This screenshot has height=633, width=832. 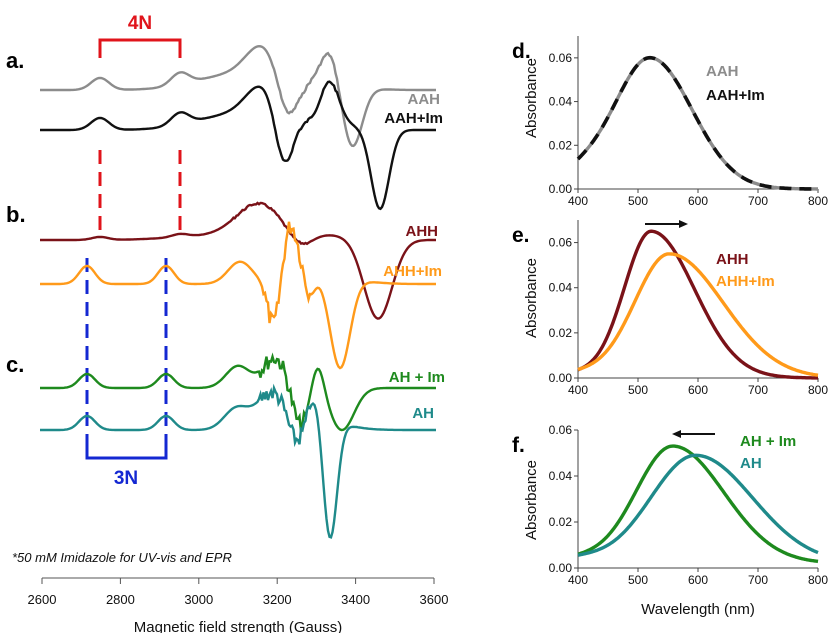 What do you see at coordinates (238, 626) in the screenshot?
I see `epr-x-axis-label: Magnetic field strength (Gauss)` at bounding box center [238, 626].